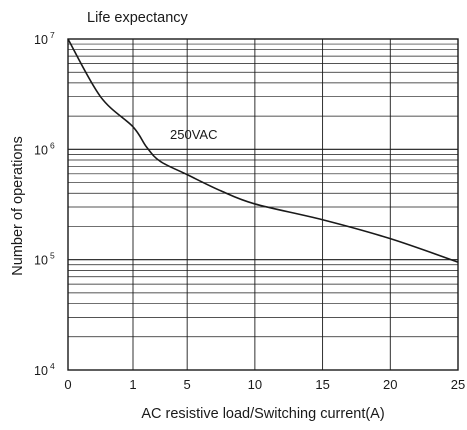 The width and height of the screenshot is (467, 430). Describe the element at coordinates (52, 145) in the screenshot. I see `y-tick-exponent: 6` at that location.